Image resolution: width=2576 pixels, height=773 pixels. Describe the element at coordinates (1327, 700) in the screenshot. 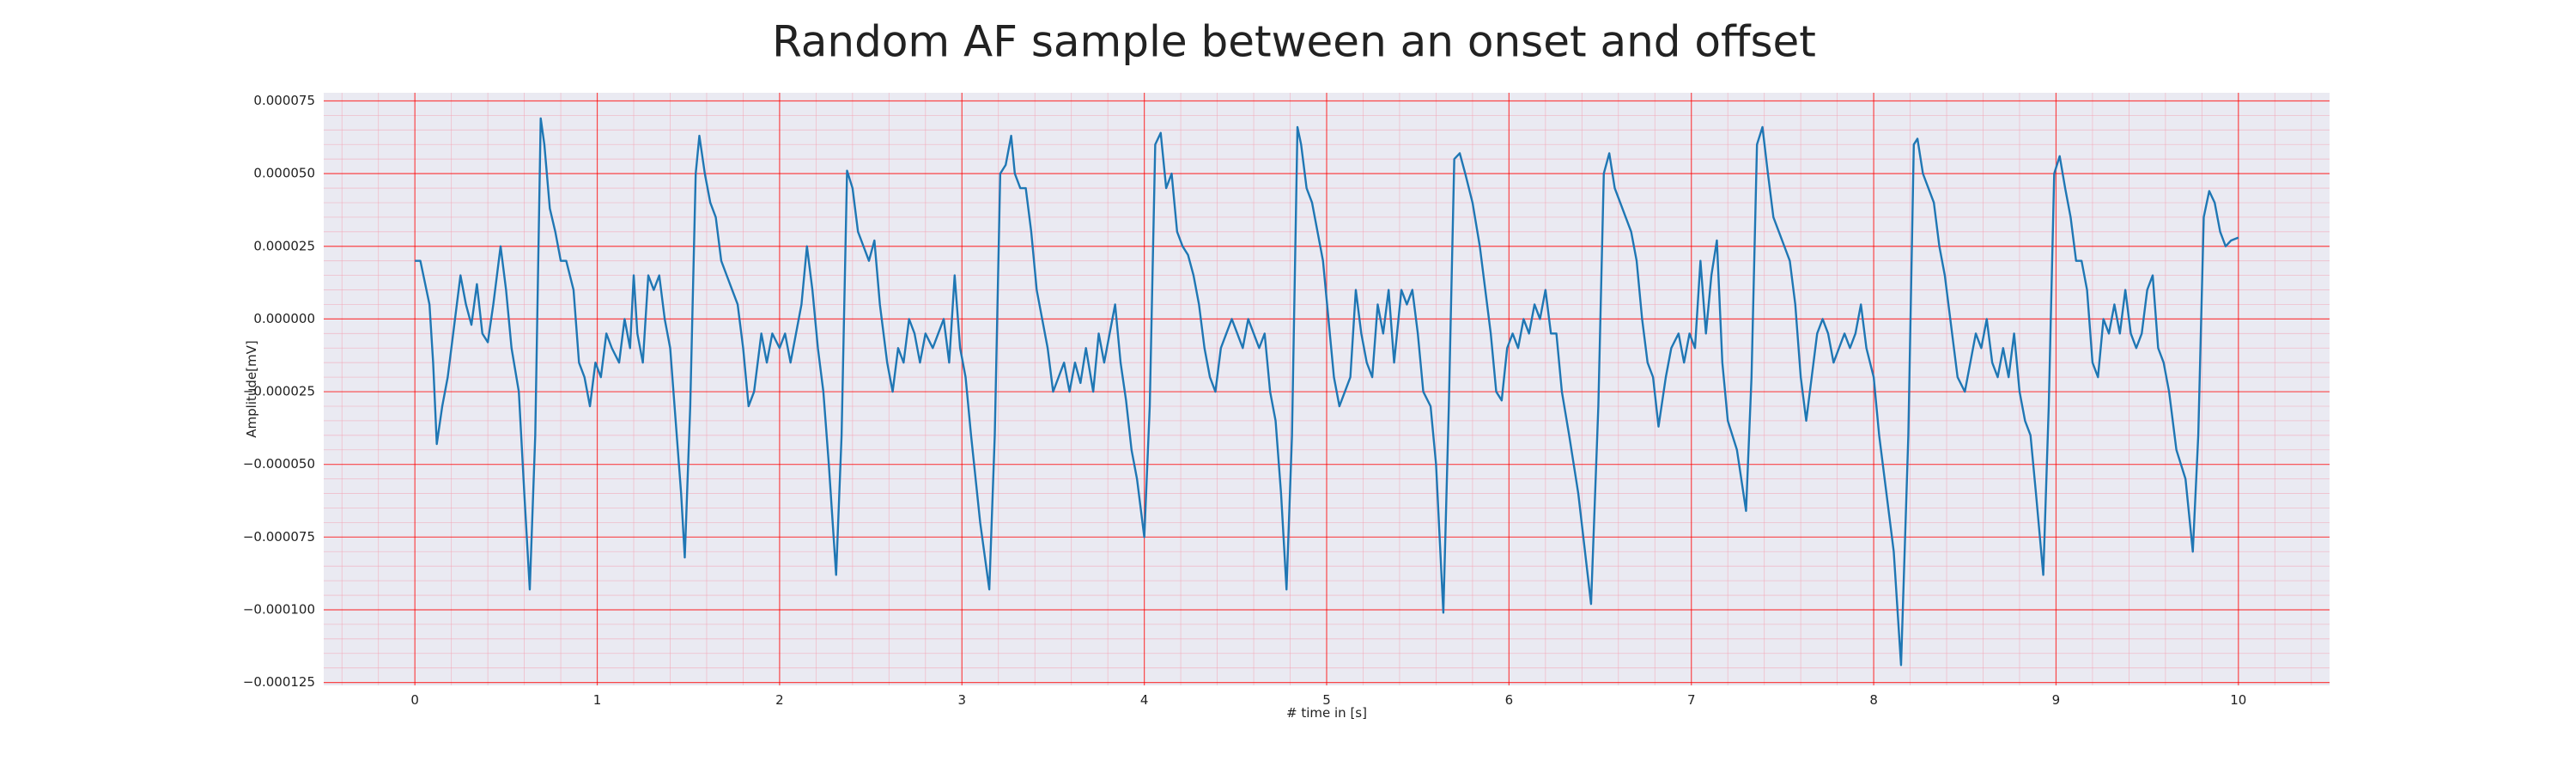

I see `x-tick-label: 5` at that location.